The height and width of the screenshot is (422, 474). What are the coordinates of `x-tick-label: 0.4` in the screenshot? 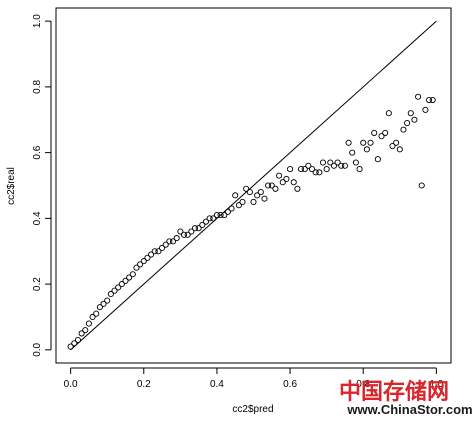 It's located at (217, 384).